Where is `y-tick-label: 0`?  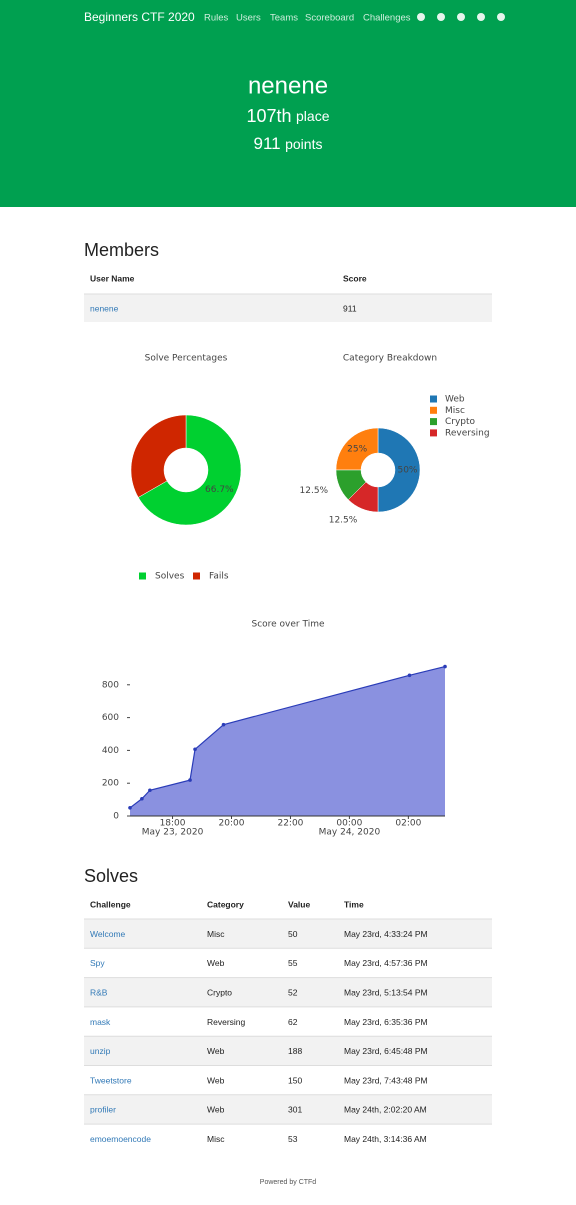 y-tick-label: 0 is located at coordinates (116, 817).